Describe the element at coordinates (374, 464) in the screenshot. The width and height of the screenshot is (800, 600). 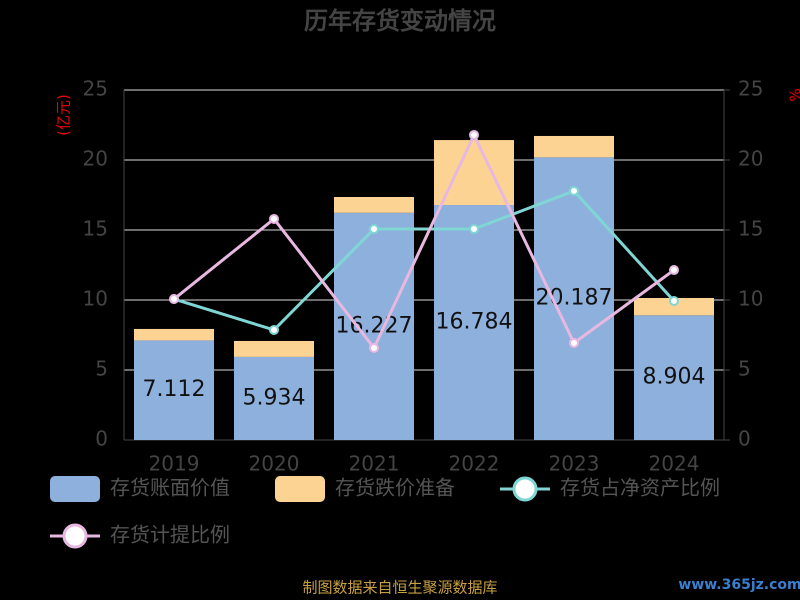
I see `x-tick-label: 2021` at that location.